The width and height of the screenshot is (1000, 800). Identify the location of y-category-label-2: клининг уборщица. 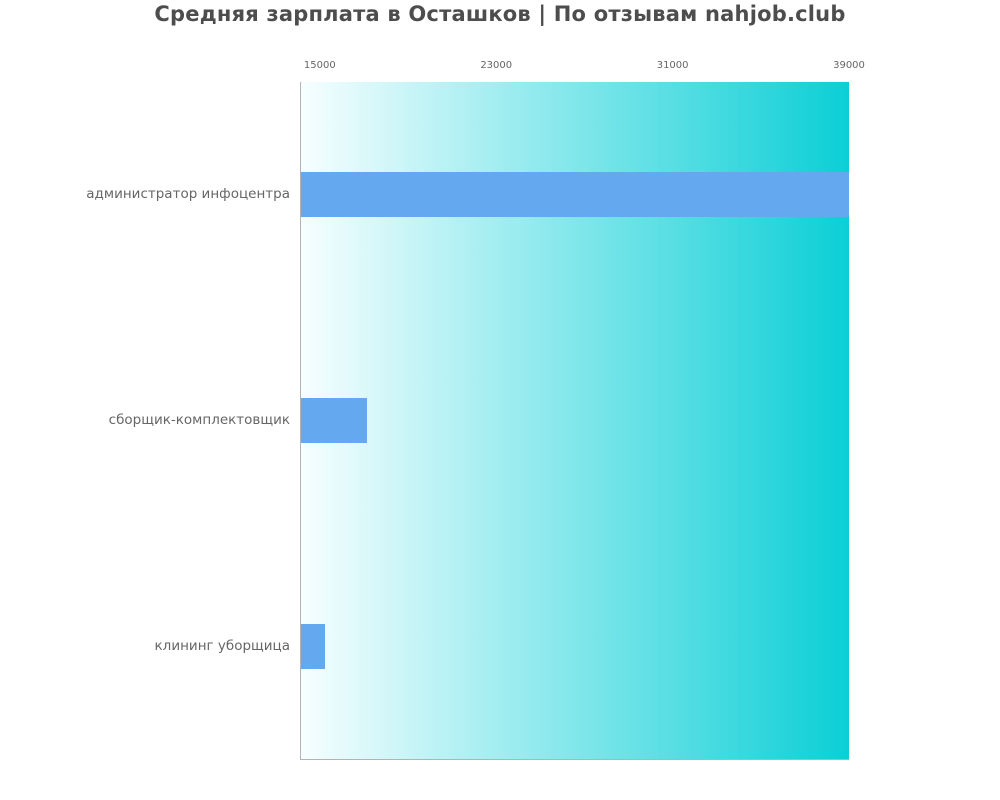
(222, 646).